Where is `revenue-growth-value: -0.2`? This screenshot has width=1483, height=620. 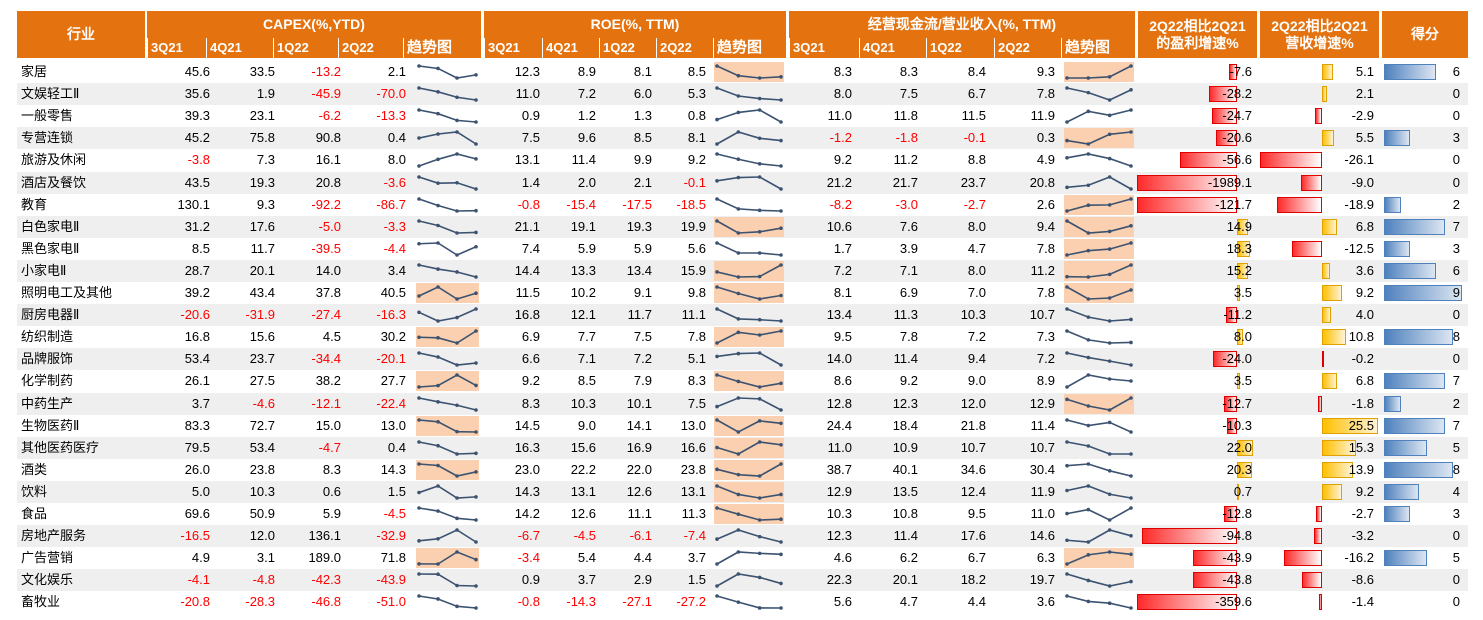
revenue-growth-value: -0.2 is located at coordinates (1362, 359).